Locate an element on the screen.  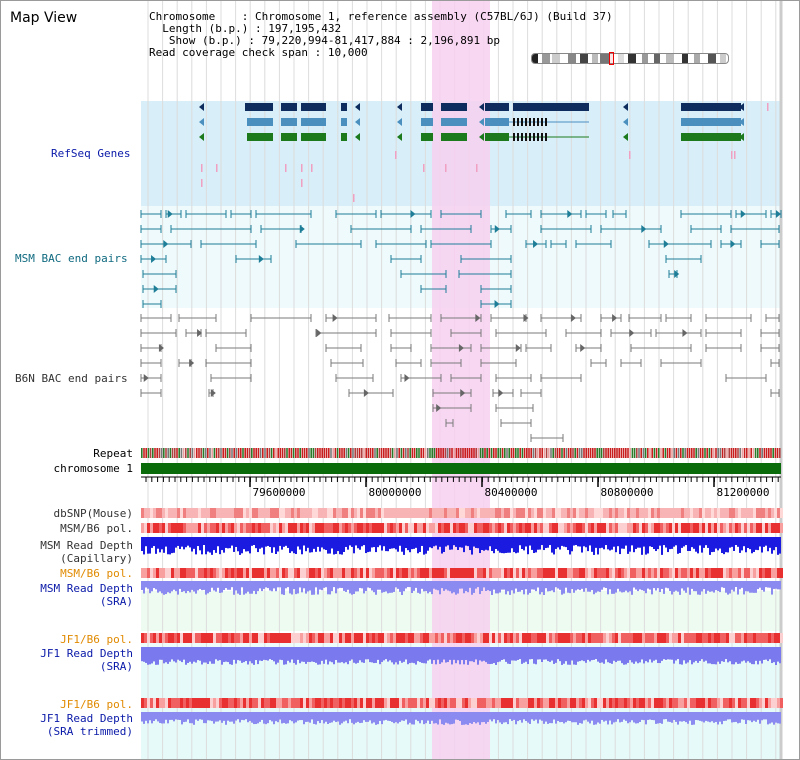
gene-exon-small is located at coordinates (534, 137).